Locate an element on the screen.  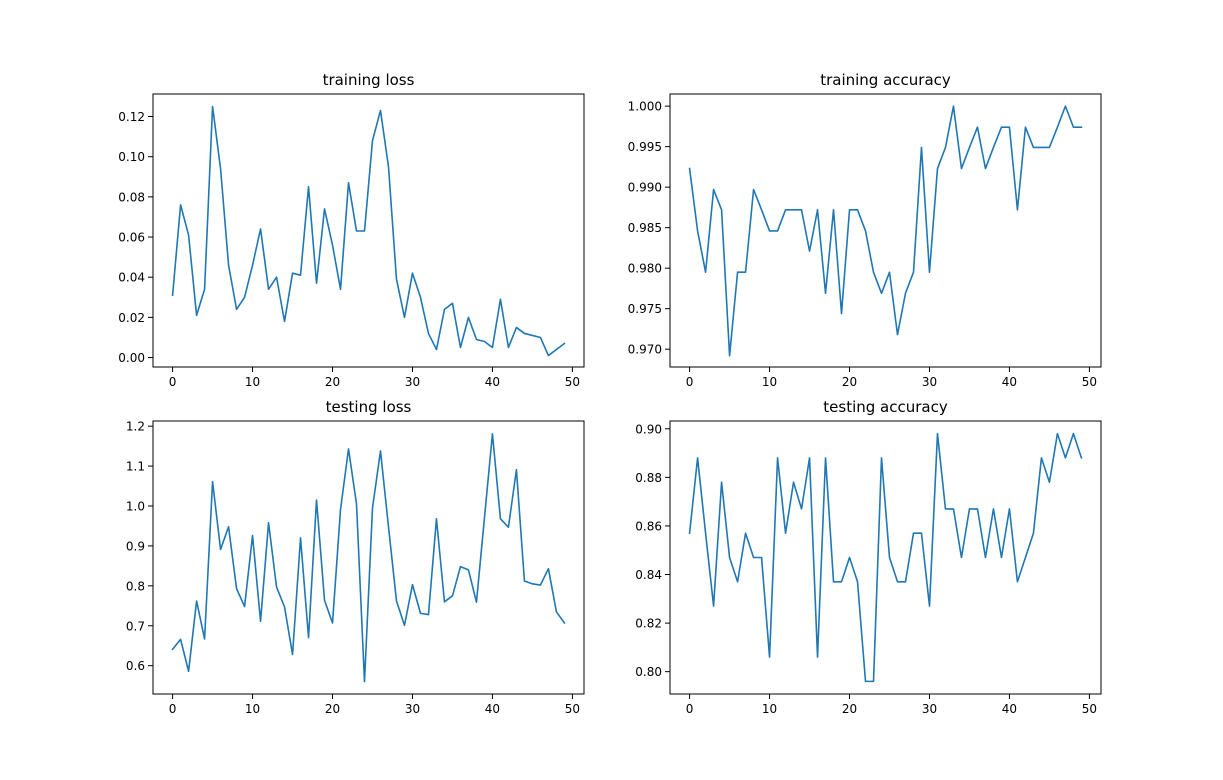
testing-accuracy-y-tick-label: 0.86 is located at coordinates (648, 526).